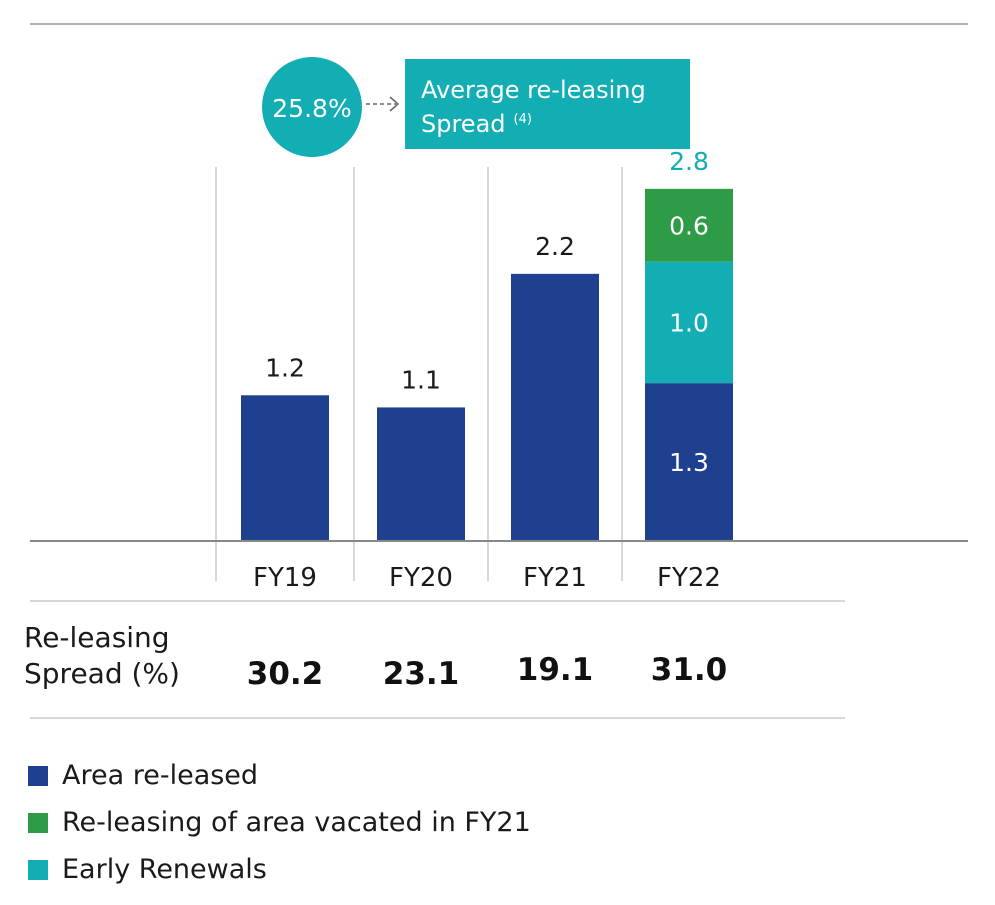  I want to click on total-label-fy21: 2.2, so click(555, 246).